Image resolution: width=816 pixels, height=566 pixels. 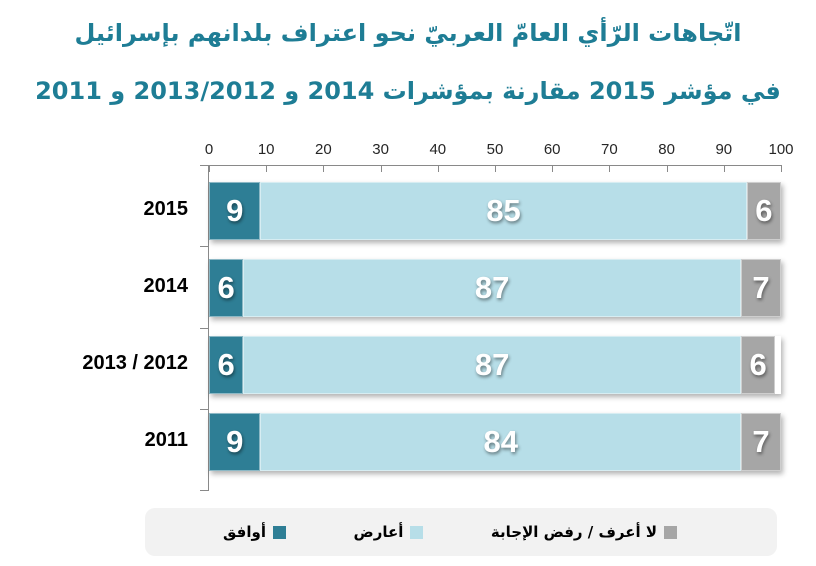 I want to click on bar-row: 6 87 6, so click(x=495, y=365).